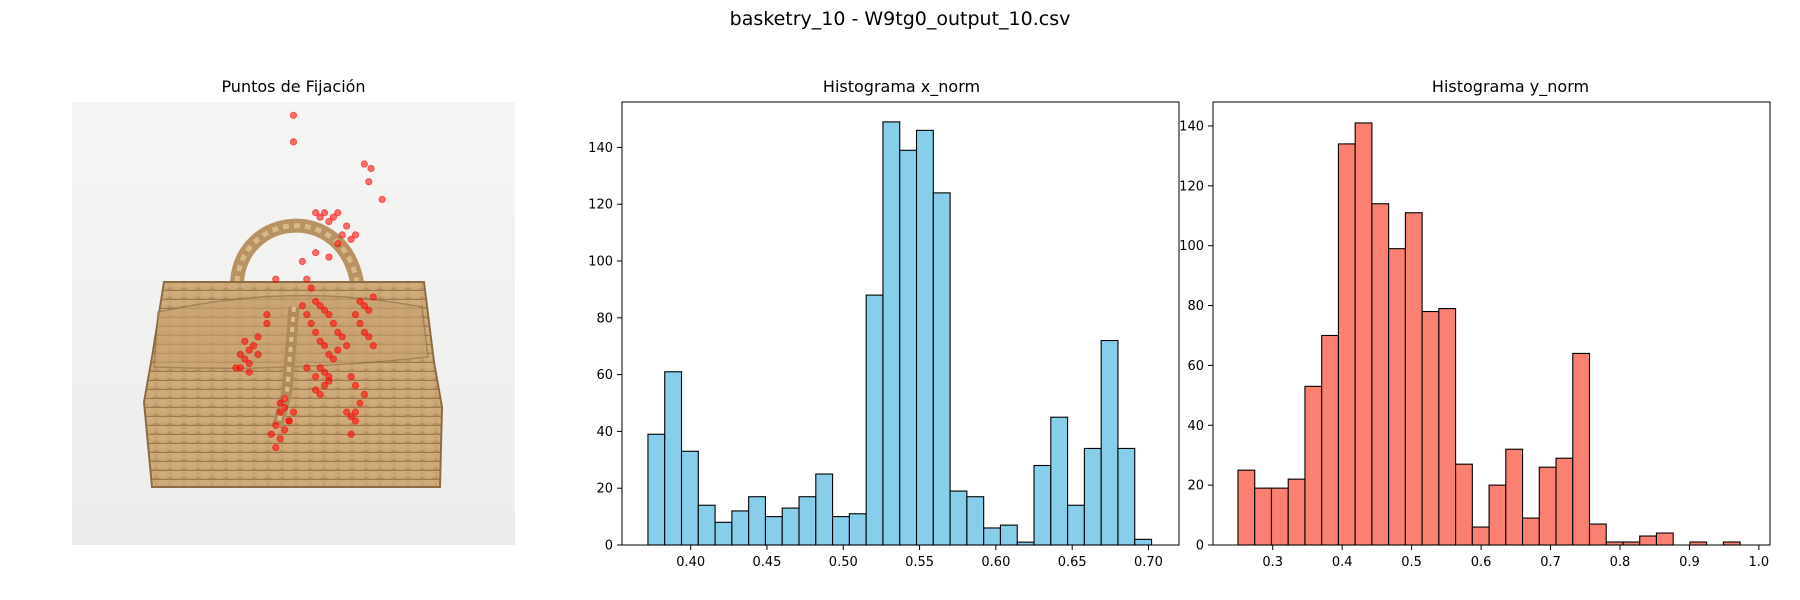 Image resolution: width=1800 pixels, height=600 pixels. I want to click on hist-x-title: Histograma x_norm, so click(901, 86).